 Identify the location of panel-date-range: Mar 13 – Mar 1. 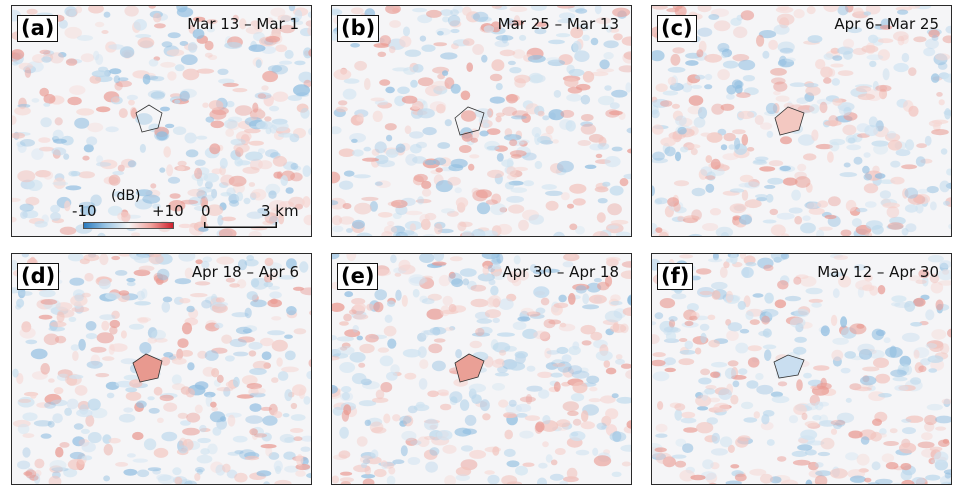
(243, 24).